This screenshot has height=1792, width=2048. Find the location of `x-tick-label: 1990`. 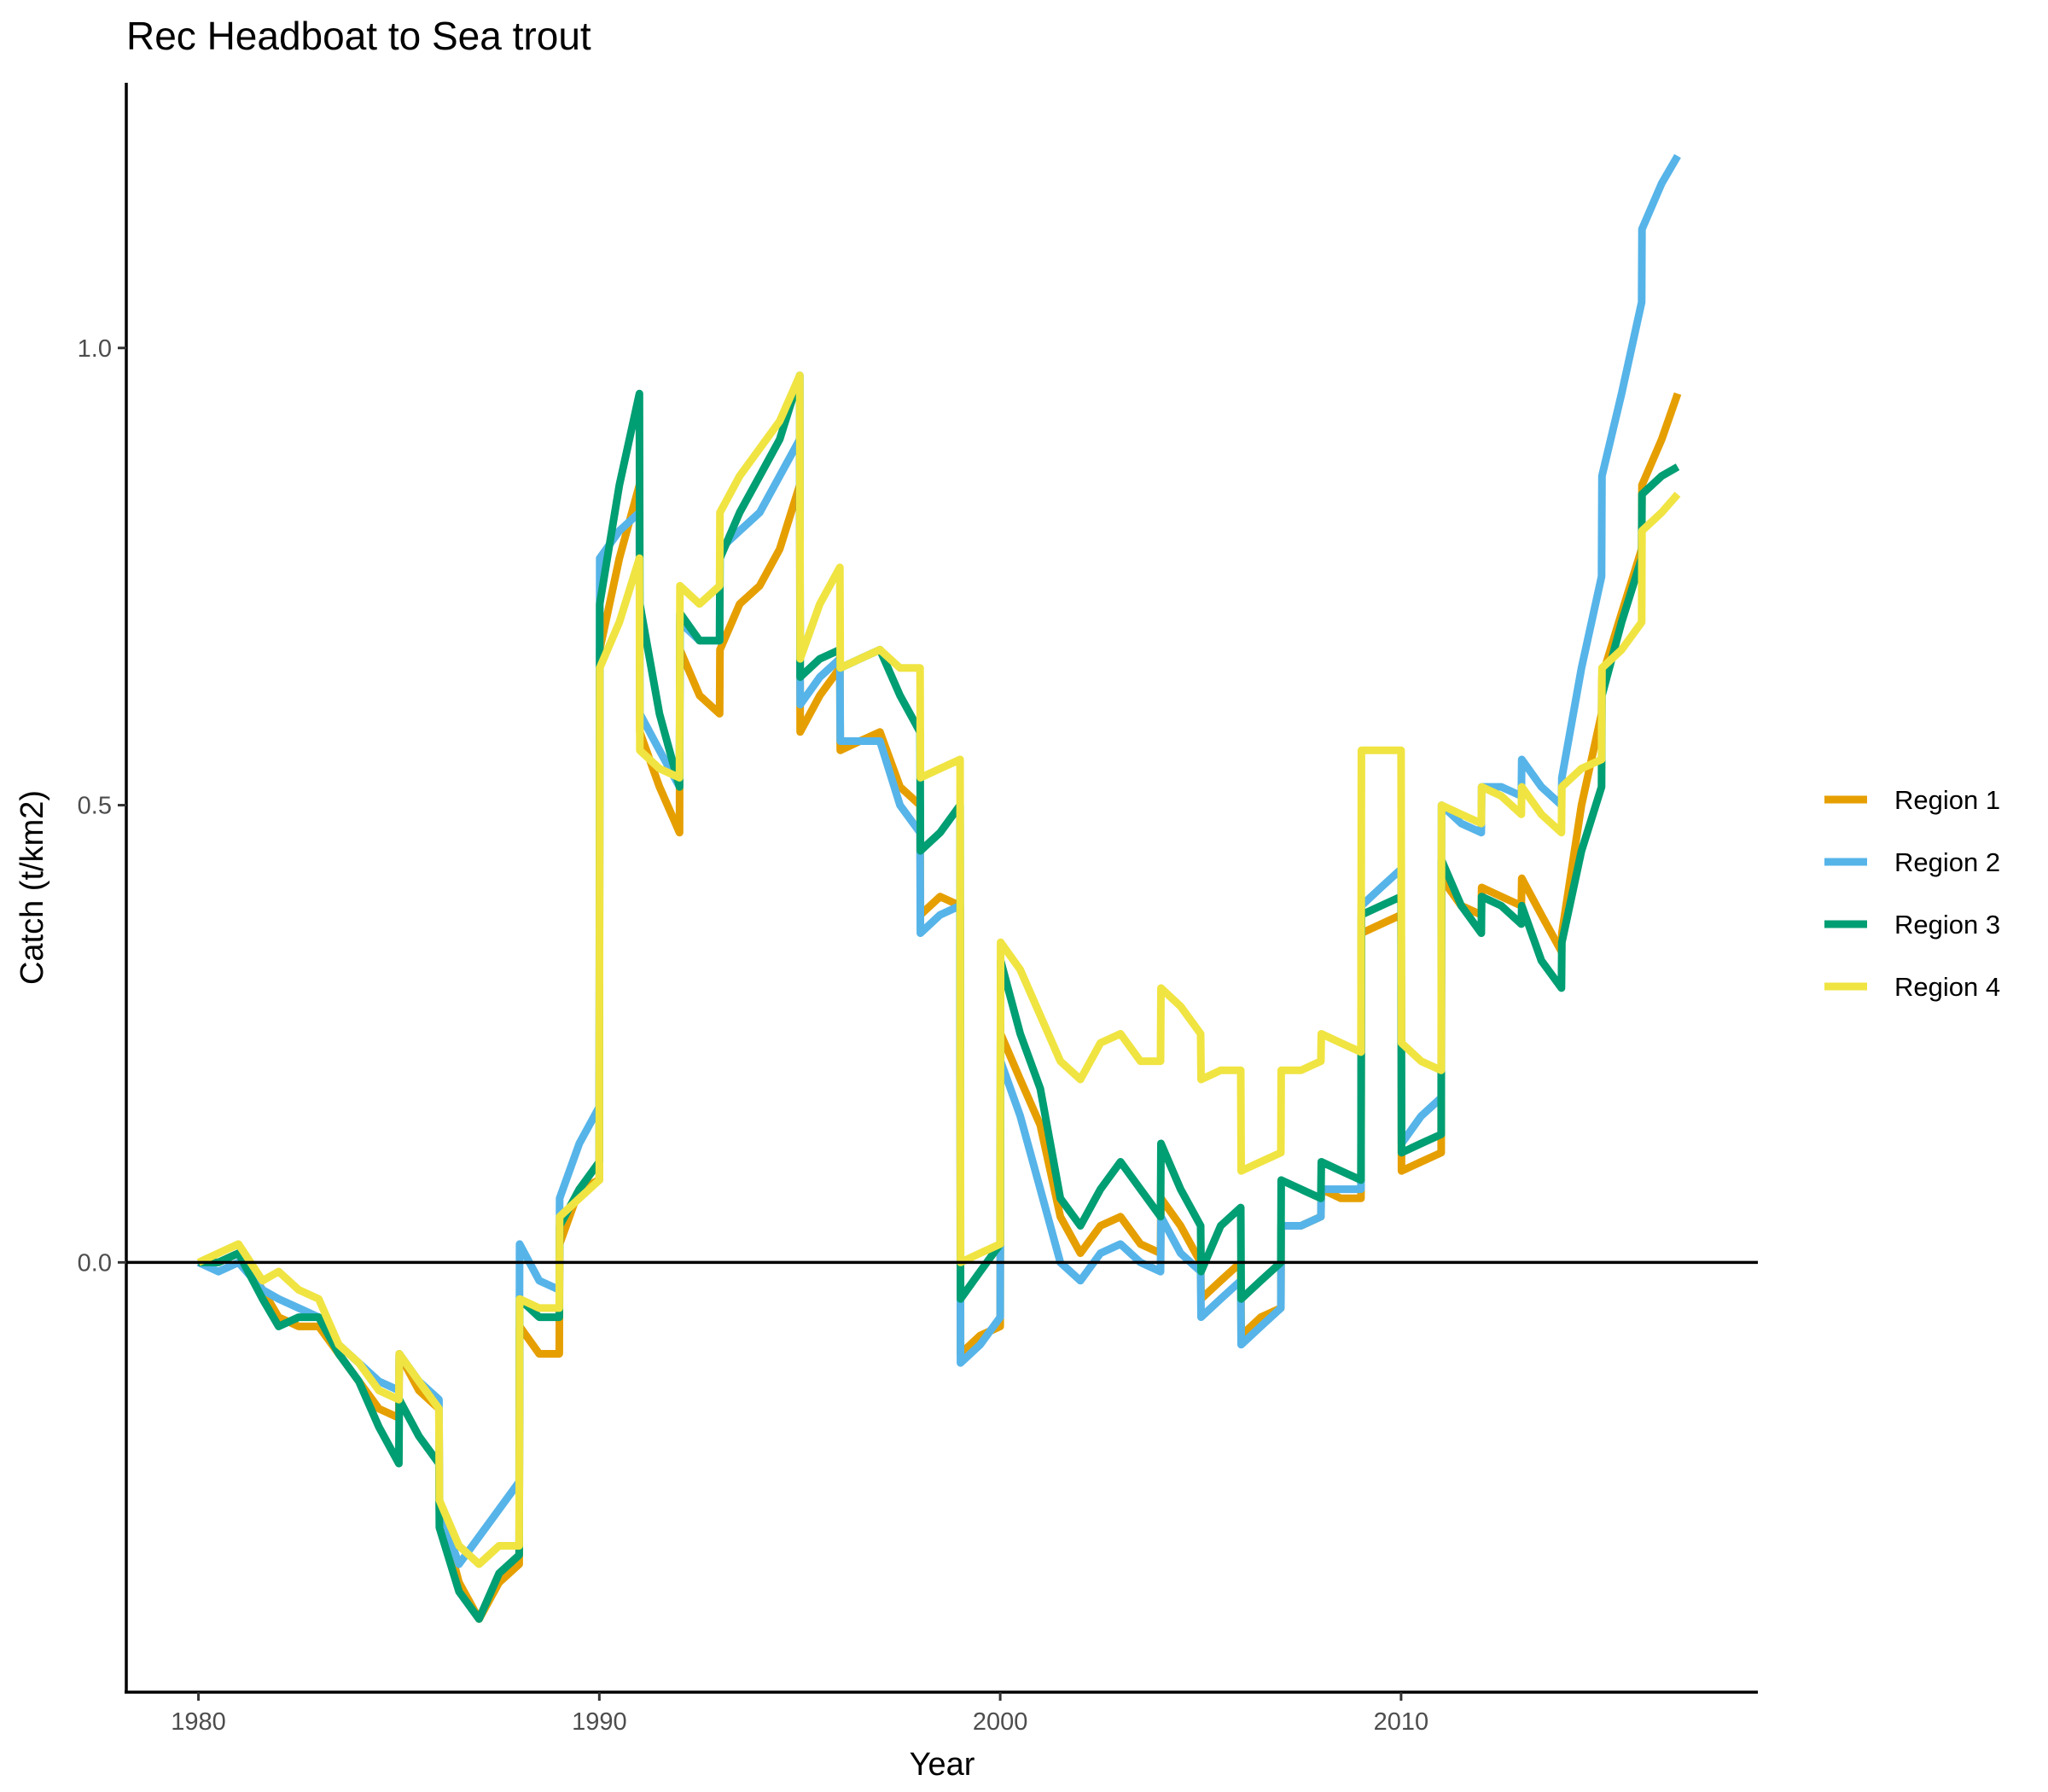

x-tick-label: 1990 is located at coordinates (599, 1722).